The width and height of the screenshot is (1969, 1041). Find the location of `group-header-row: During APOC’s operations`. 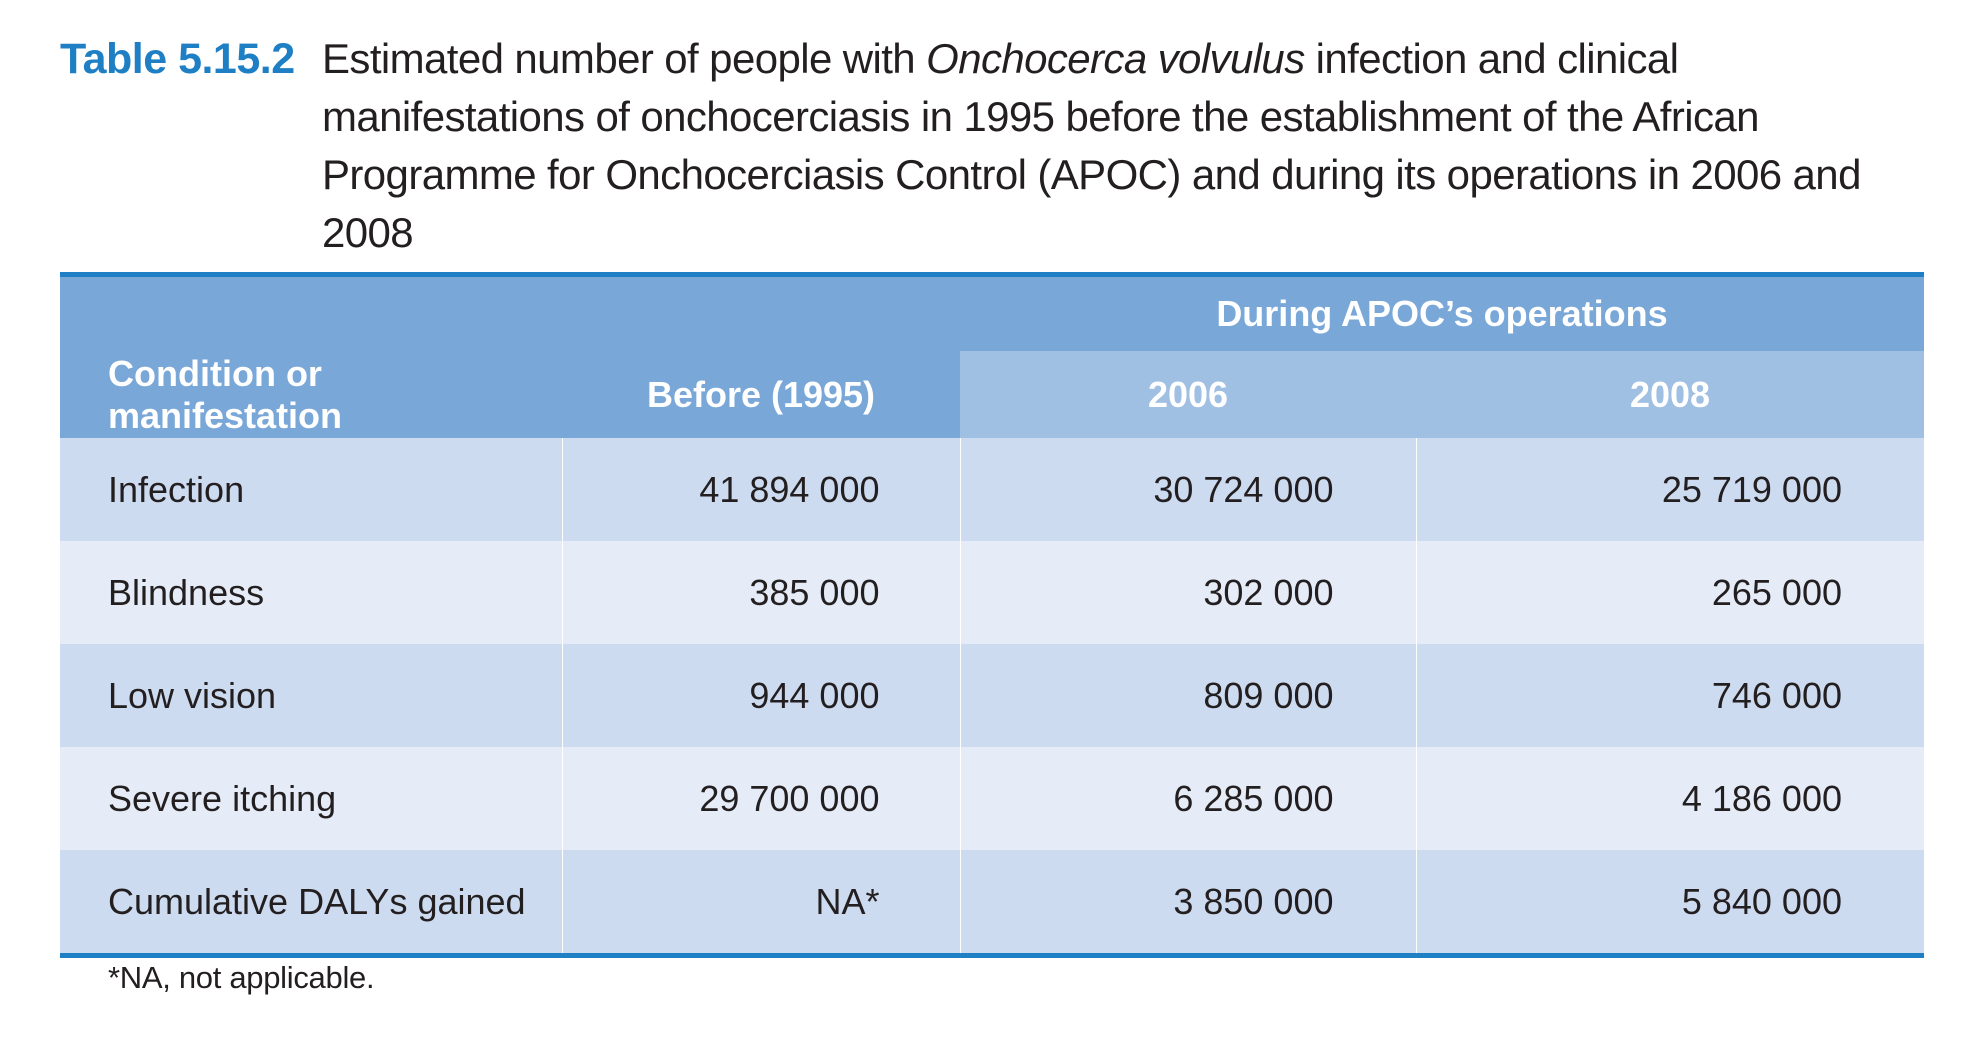

group-header-row: During APOC’s operations is located at coordinates (992, 311).